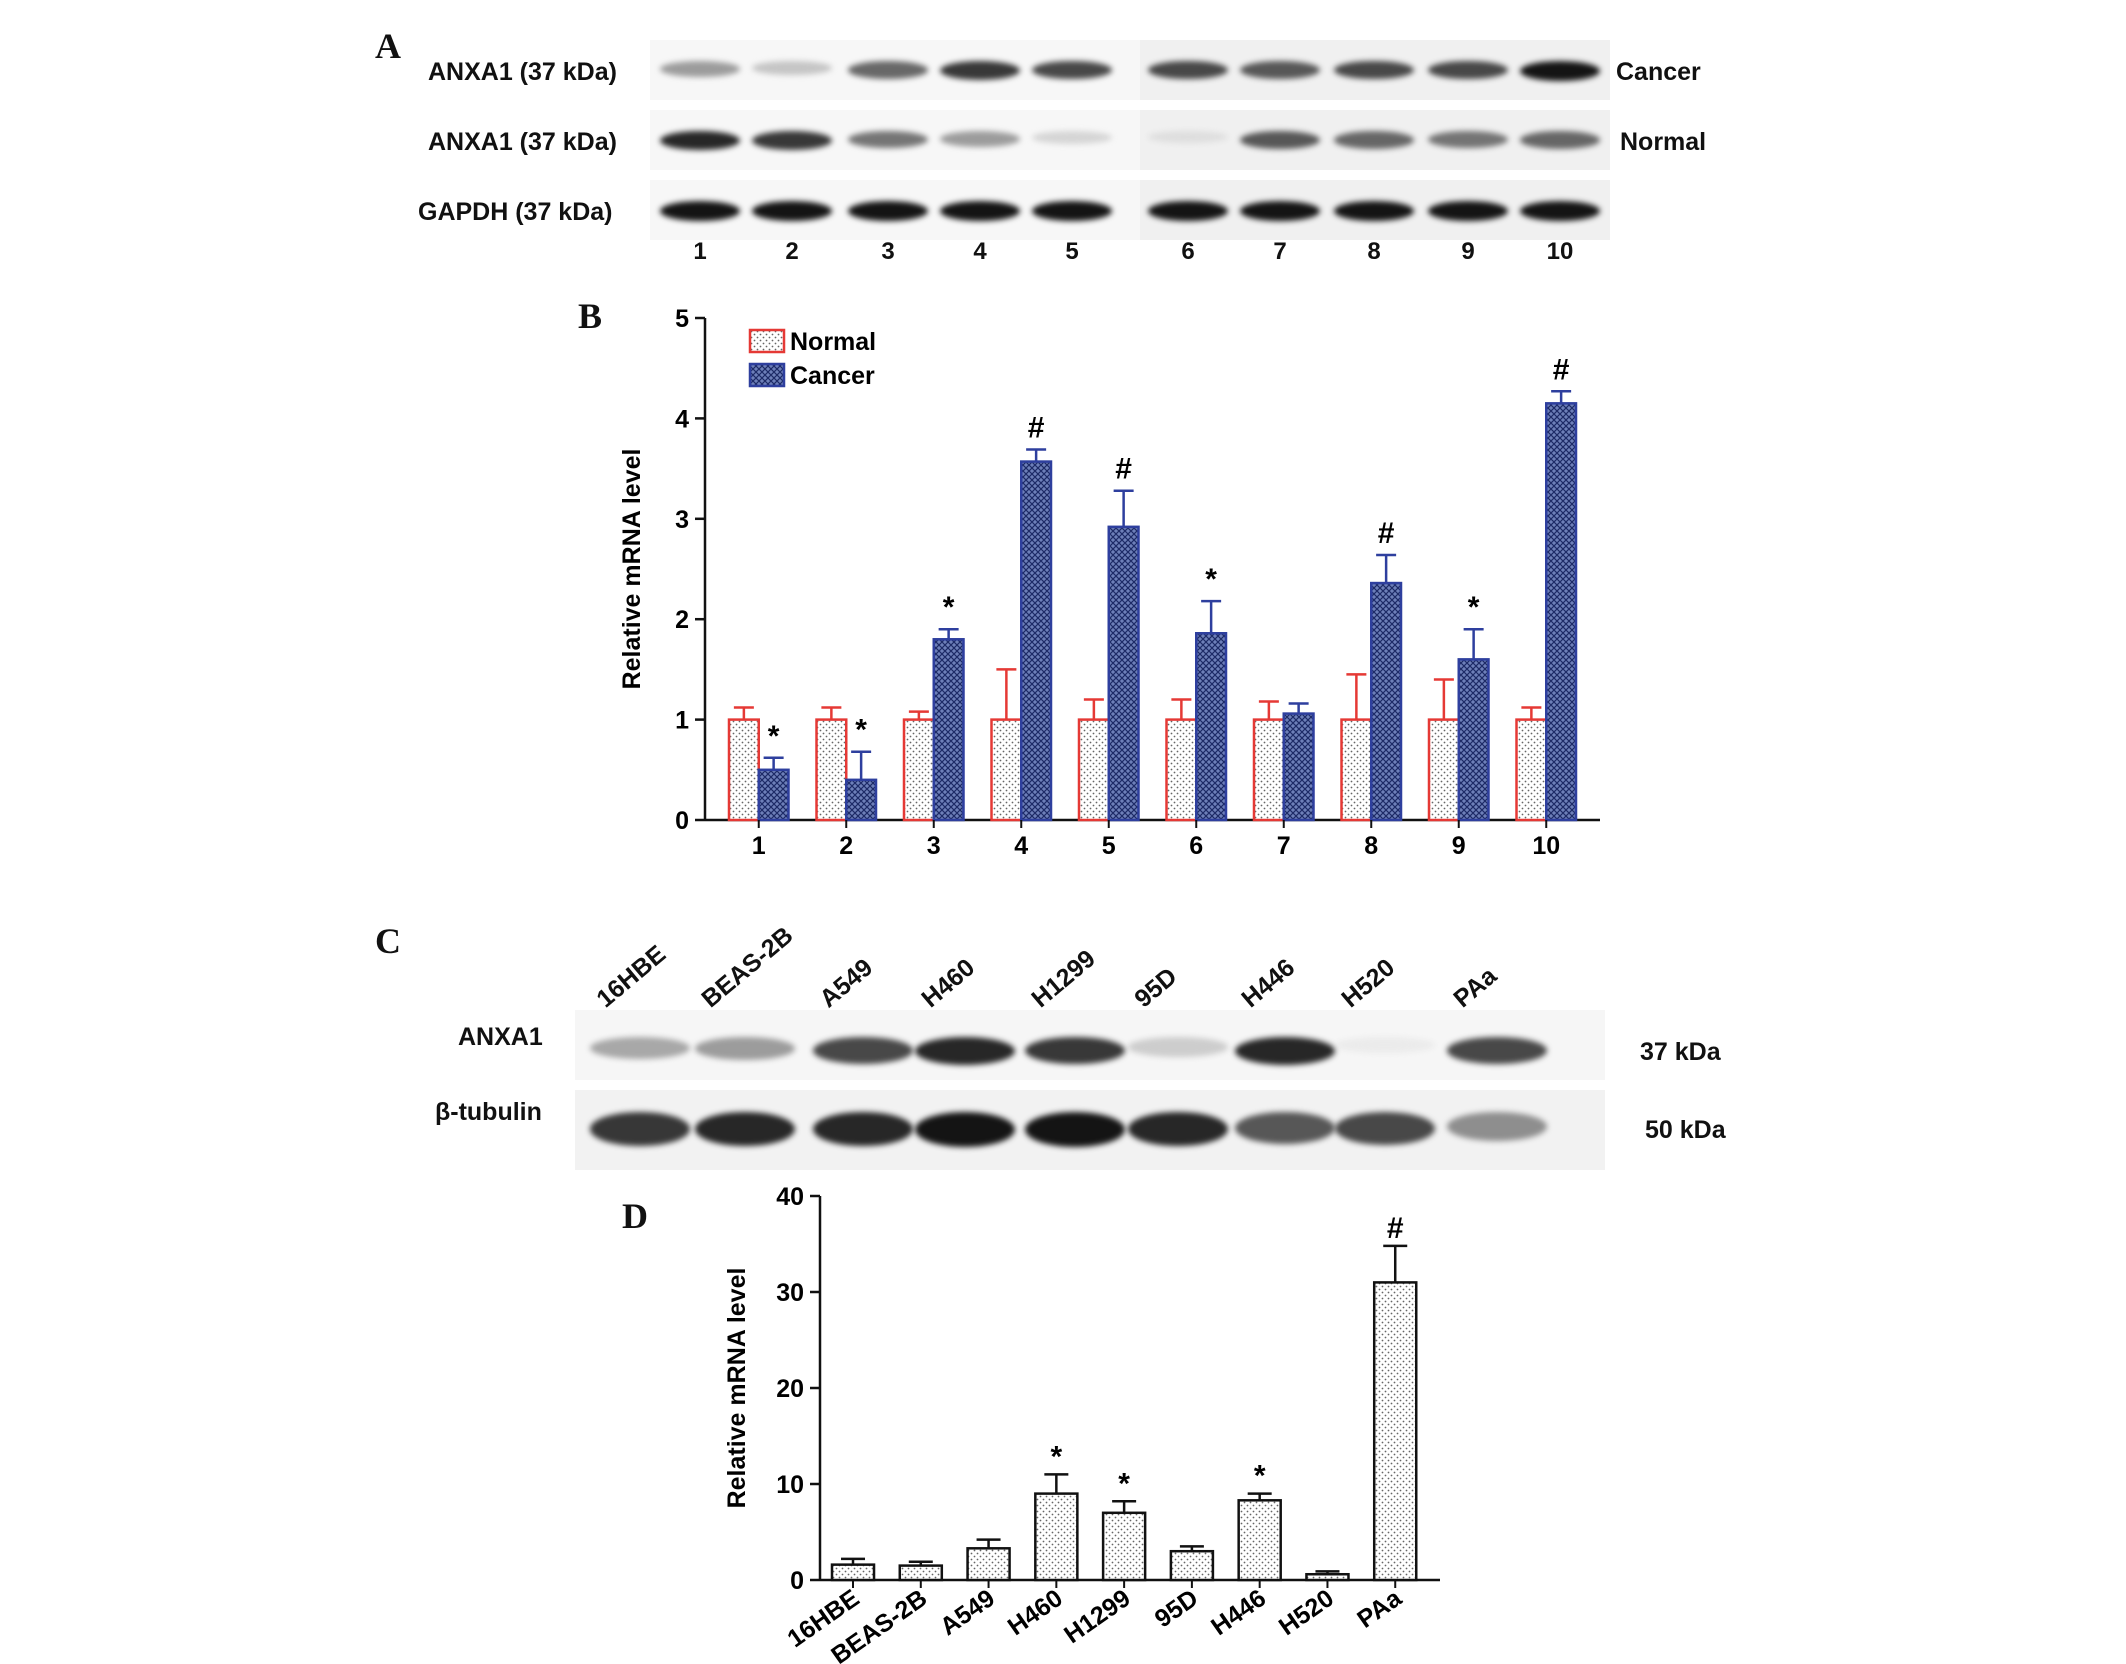 The width and height of the screenshot is (2126, 1664). I want to click on panel-a-lane-number: 10, so click(1560, 251).